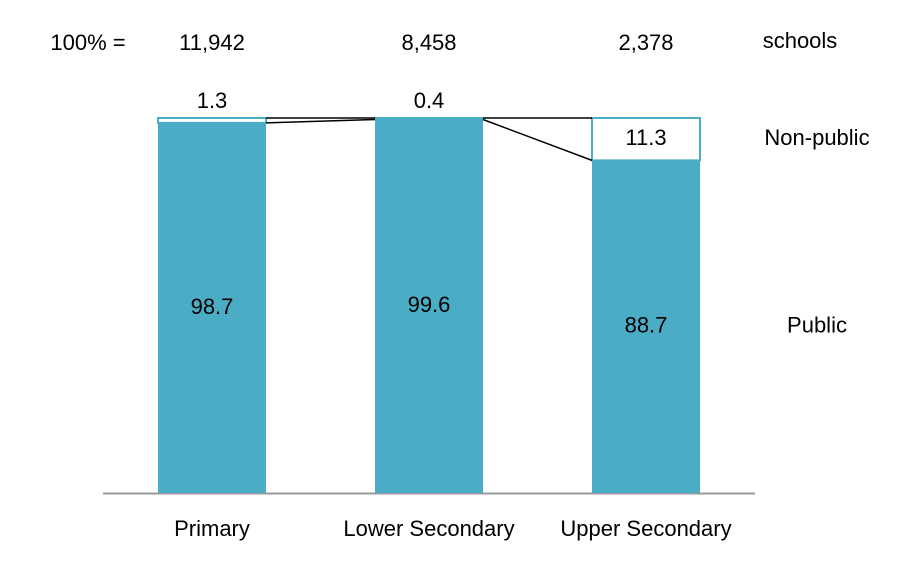 The width and height of the screenshot is (900, 576). What do you see at coordinates (817, 325) in the screenshot?
I see `legend-label: Public` at bounding box center [817, 325].